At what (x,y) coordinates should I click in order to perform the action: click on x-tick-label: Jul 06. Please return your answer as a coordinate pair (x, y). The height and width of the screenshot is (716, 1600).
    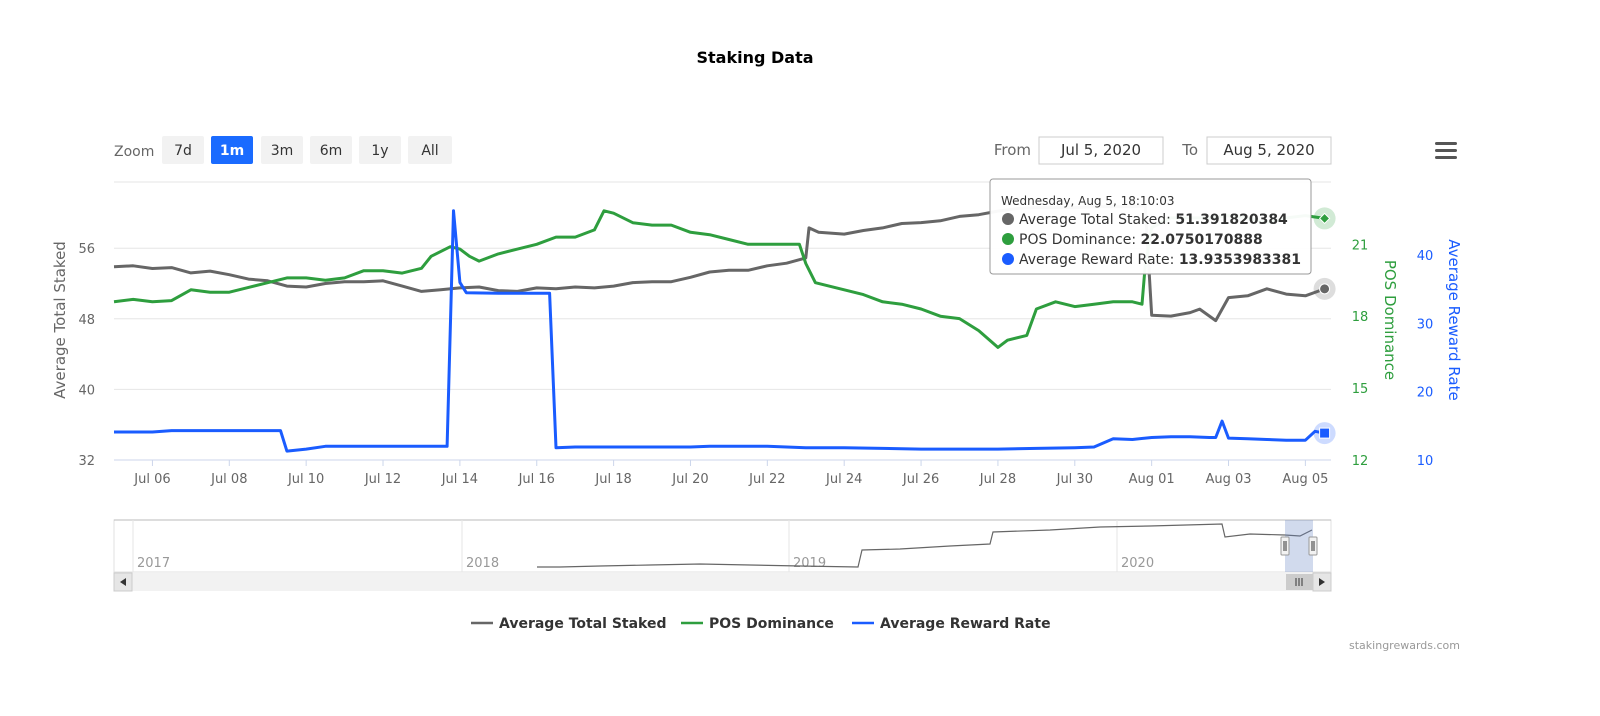
    Looking at the image, I should click on (151, 479).